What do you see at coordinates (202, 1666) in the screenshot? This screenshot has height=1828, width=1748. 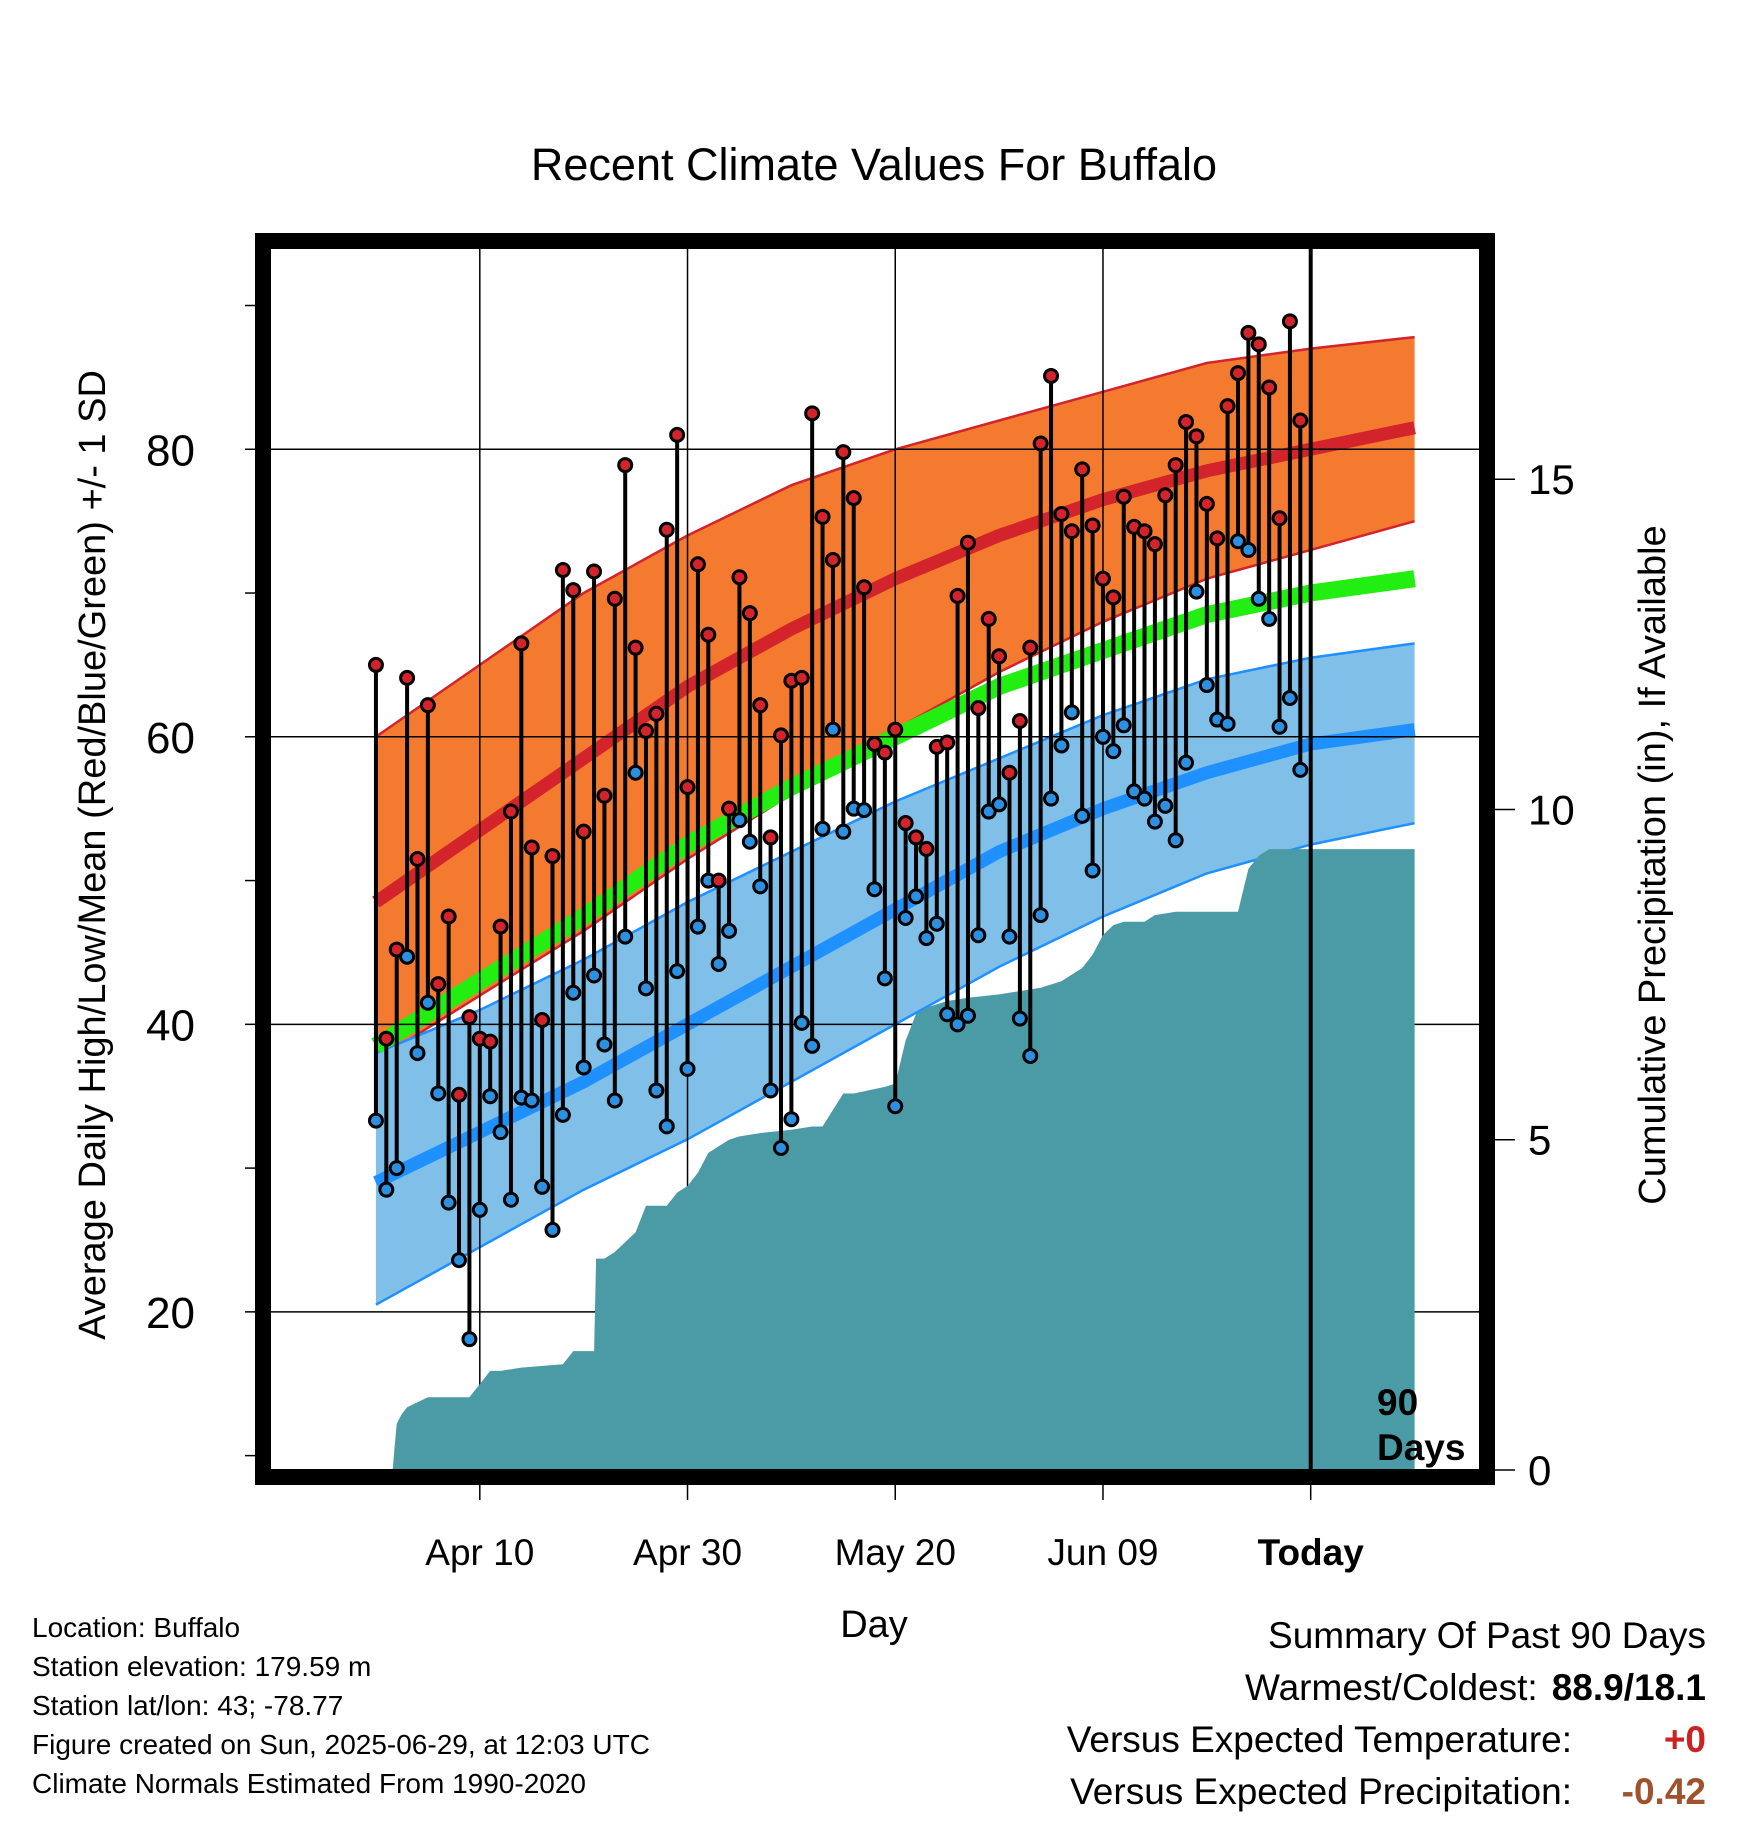 I see `elevation-text: Station elevation: 179.59 m` at bounding box center [202, 1666].